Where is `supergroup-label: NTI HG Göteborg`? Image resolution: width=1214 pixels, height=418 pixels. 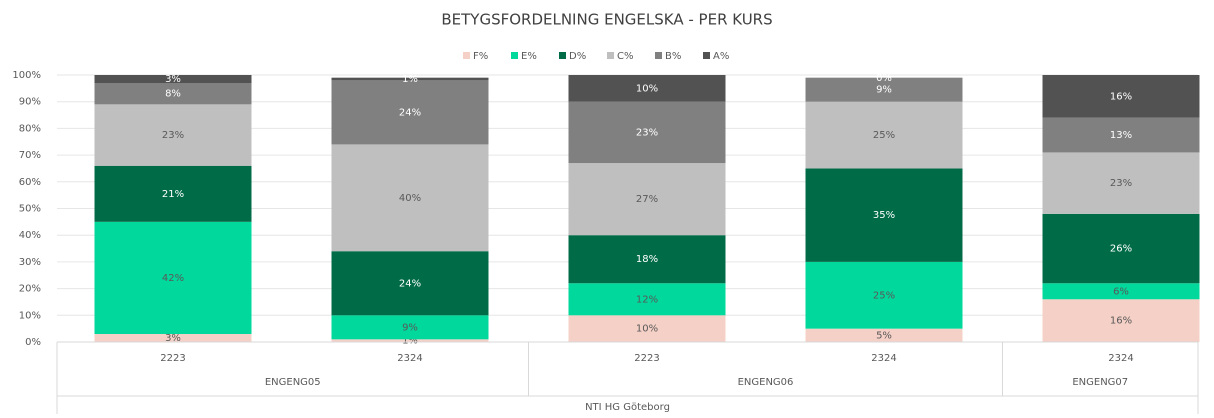 supergroup-label: NTI HG Göteborg is located at coordinates (627, 407).